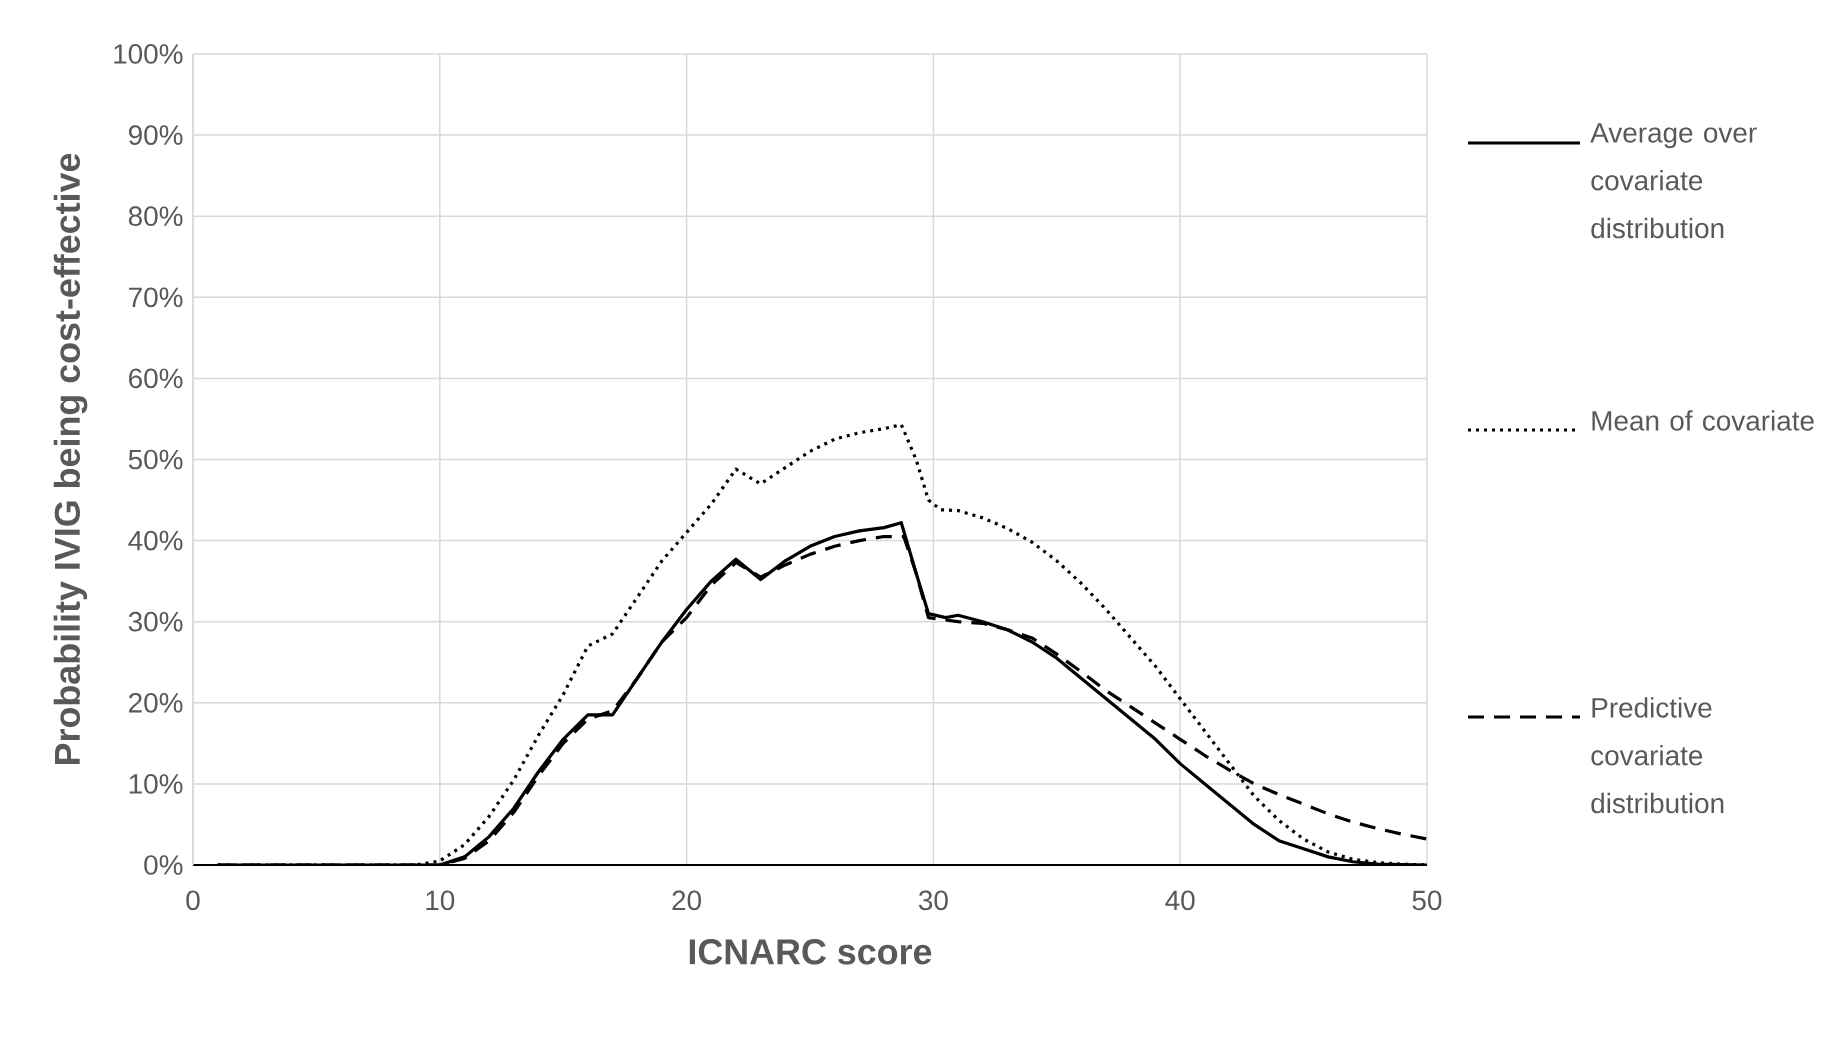 This screenshot has height=1055, width=1831. I want to click on x-tick-label: 10, so click(440, 900).